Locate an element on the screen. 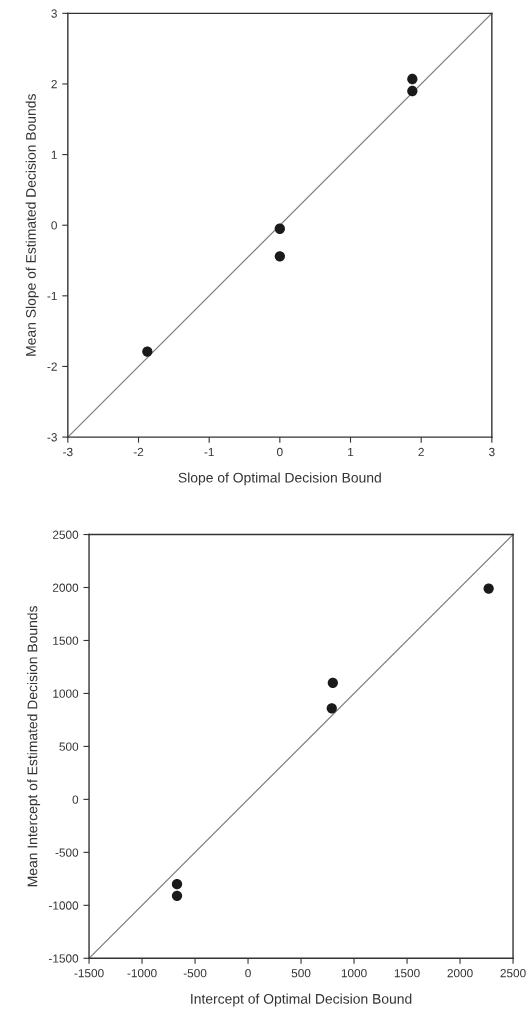 This screenshot has height=1026, width=530. y-tick-label: 1 is located at coordinates (54, 154).